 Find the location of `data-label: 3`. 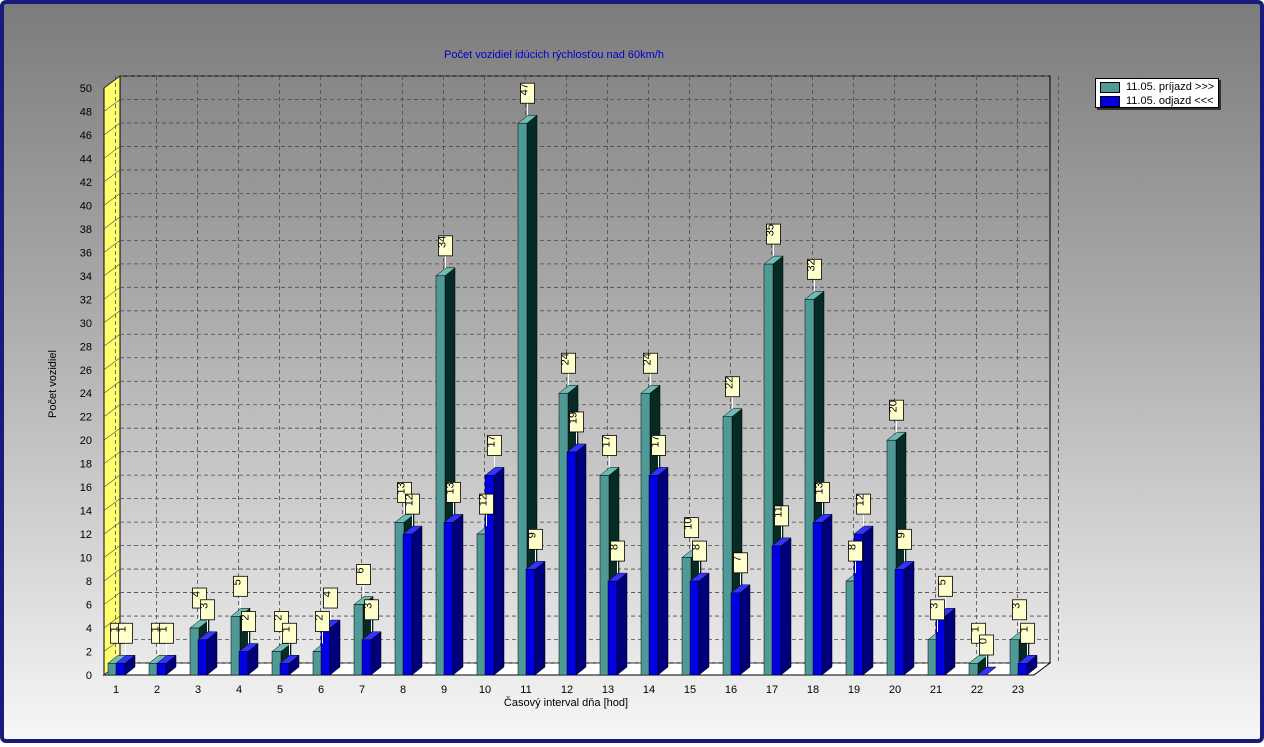

data-label: 3 is located at coordinates (1017, 606).